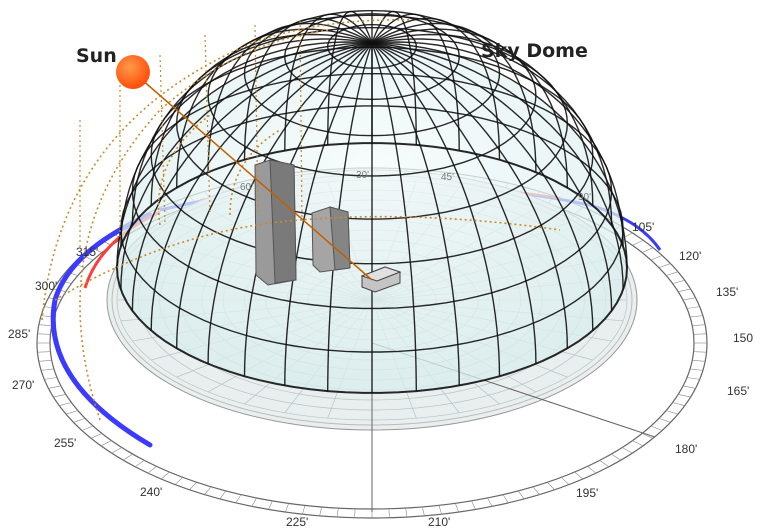 Image resolution: width=763 pixels, height=530 pixels. Describe the element at coordinates (447, 177) in the screenshot. I see `inner-tick-45: 45'` at that location.